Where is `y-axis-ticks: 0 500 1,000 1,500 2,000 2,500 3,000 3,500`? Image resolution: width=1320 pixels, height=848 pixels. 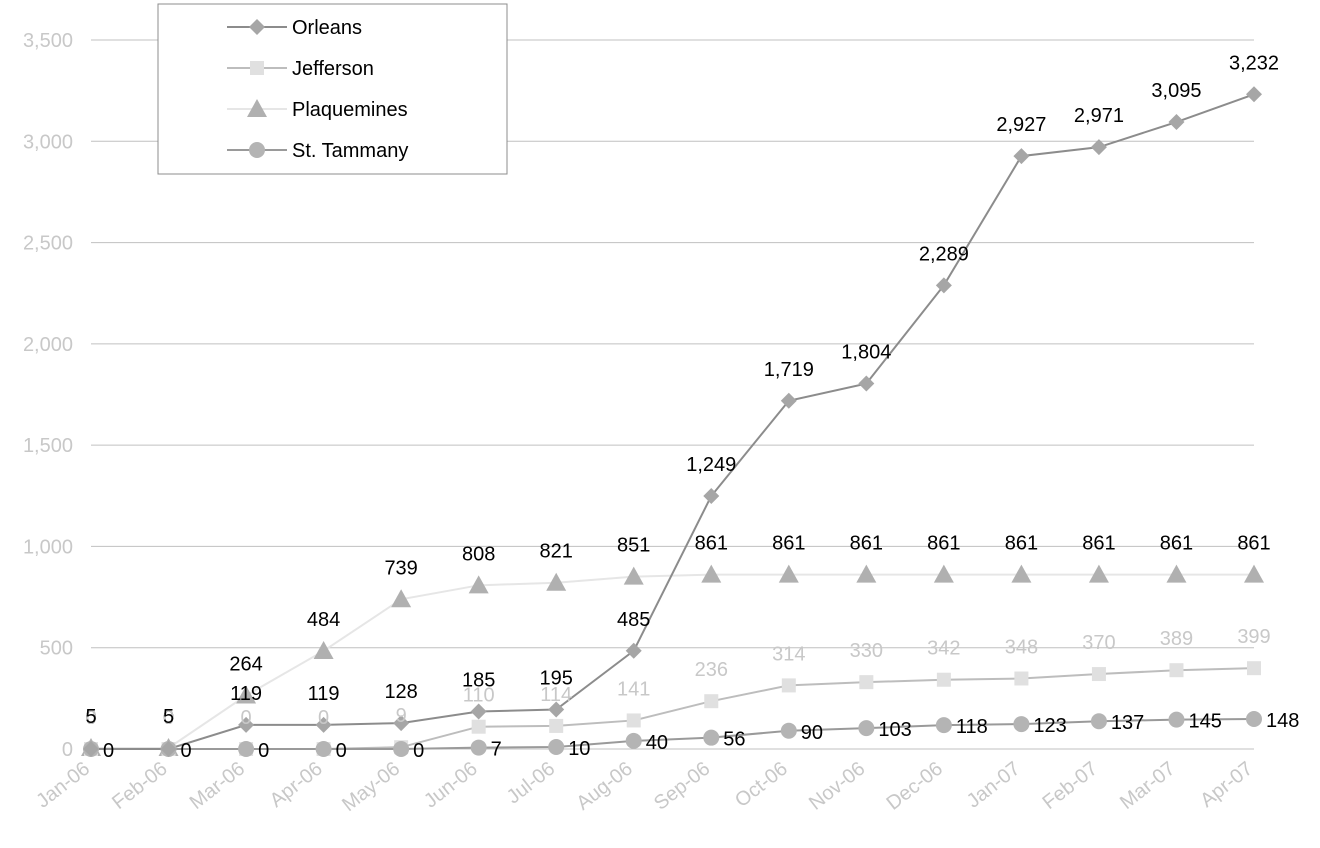 y-axis-ticks: 0 500 1,000 1,500 2,000 2,500 3,000 3,500 is located at coordinates (48, 395).